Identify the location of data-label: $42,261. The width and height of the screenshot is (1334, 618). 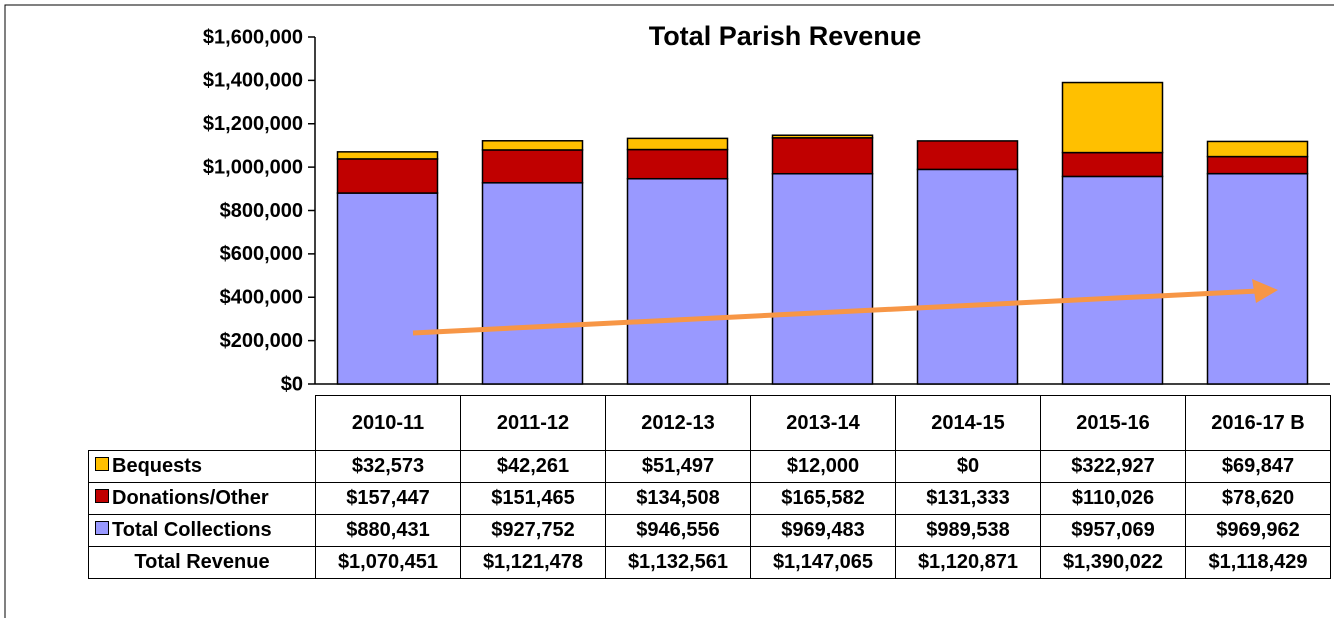
(533, 466).